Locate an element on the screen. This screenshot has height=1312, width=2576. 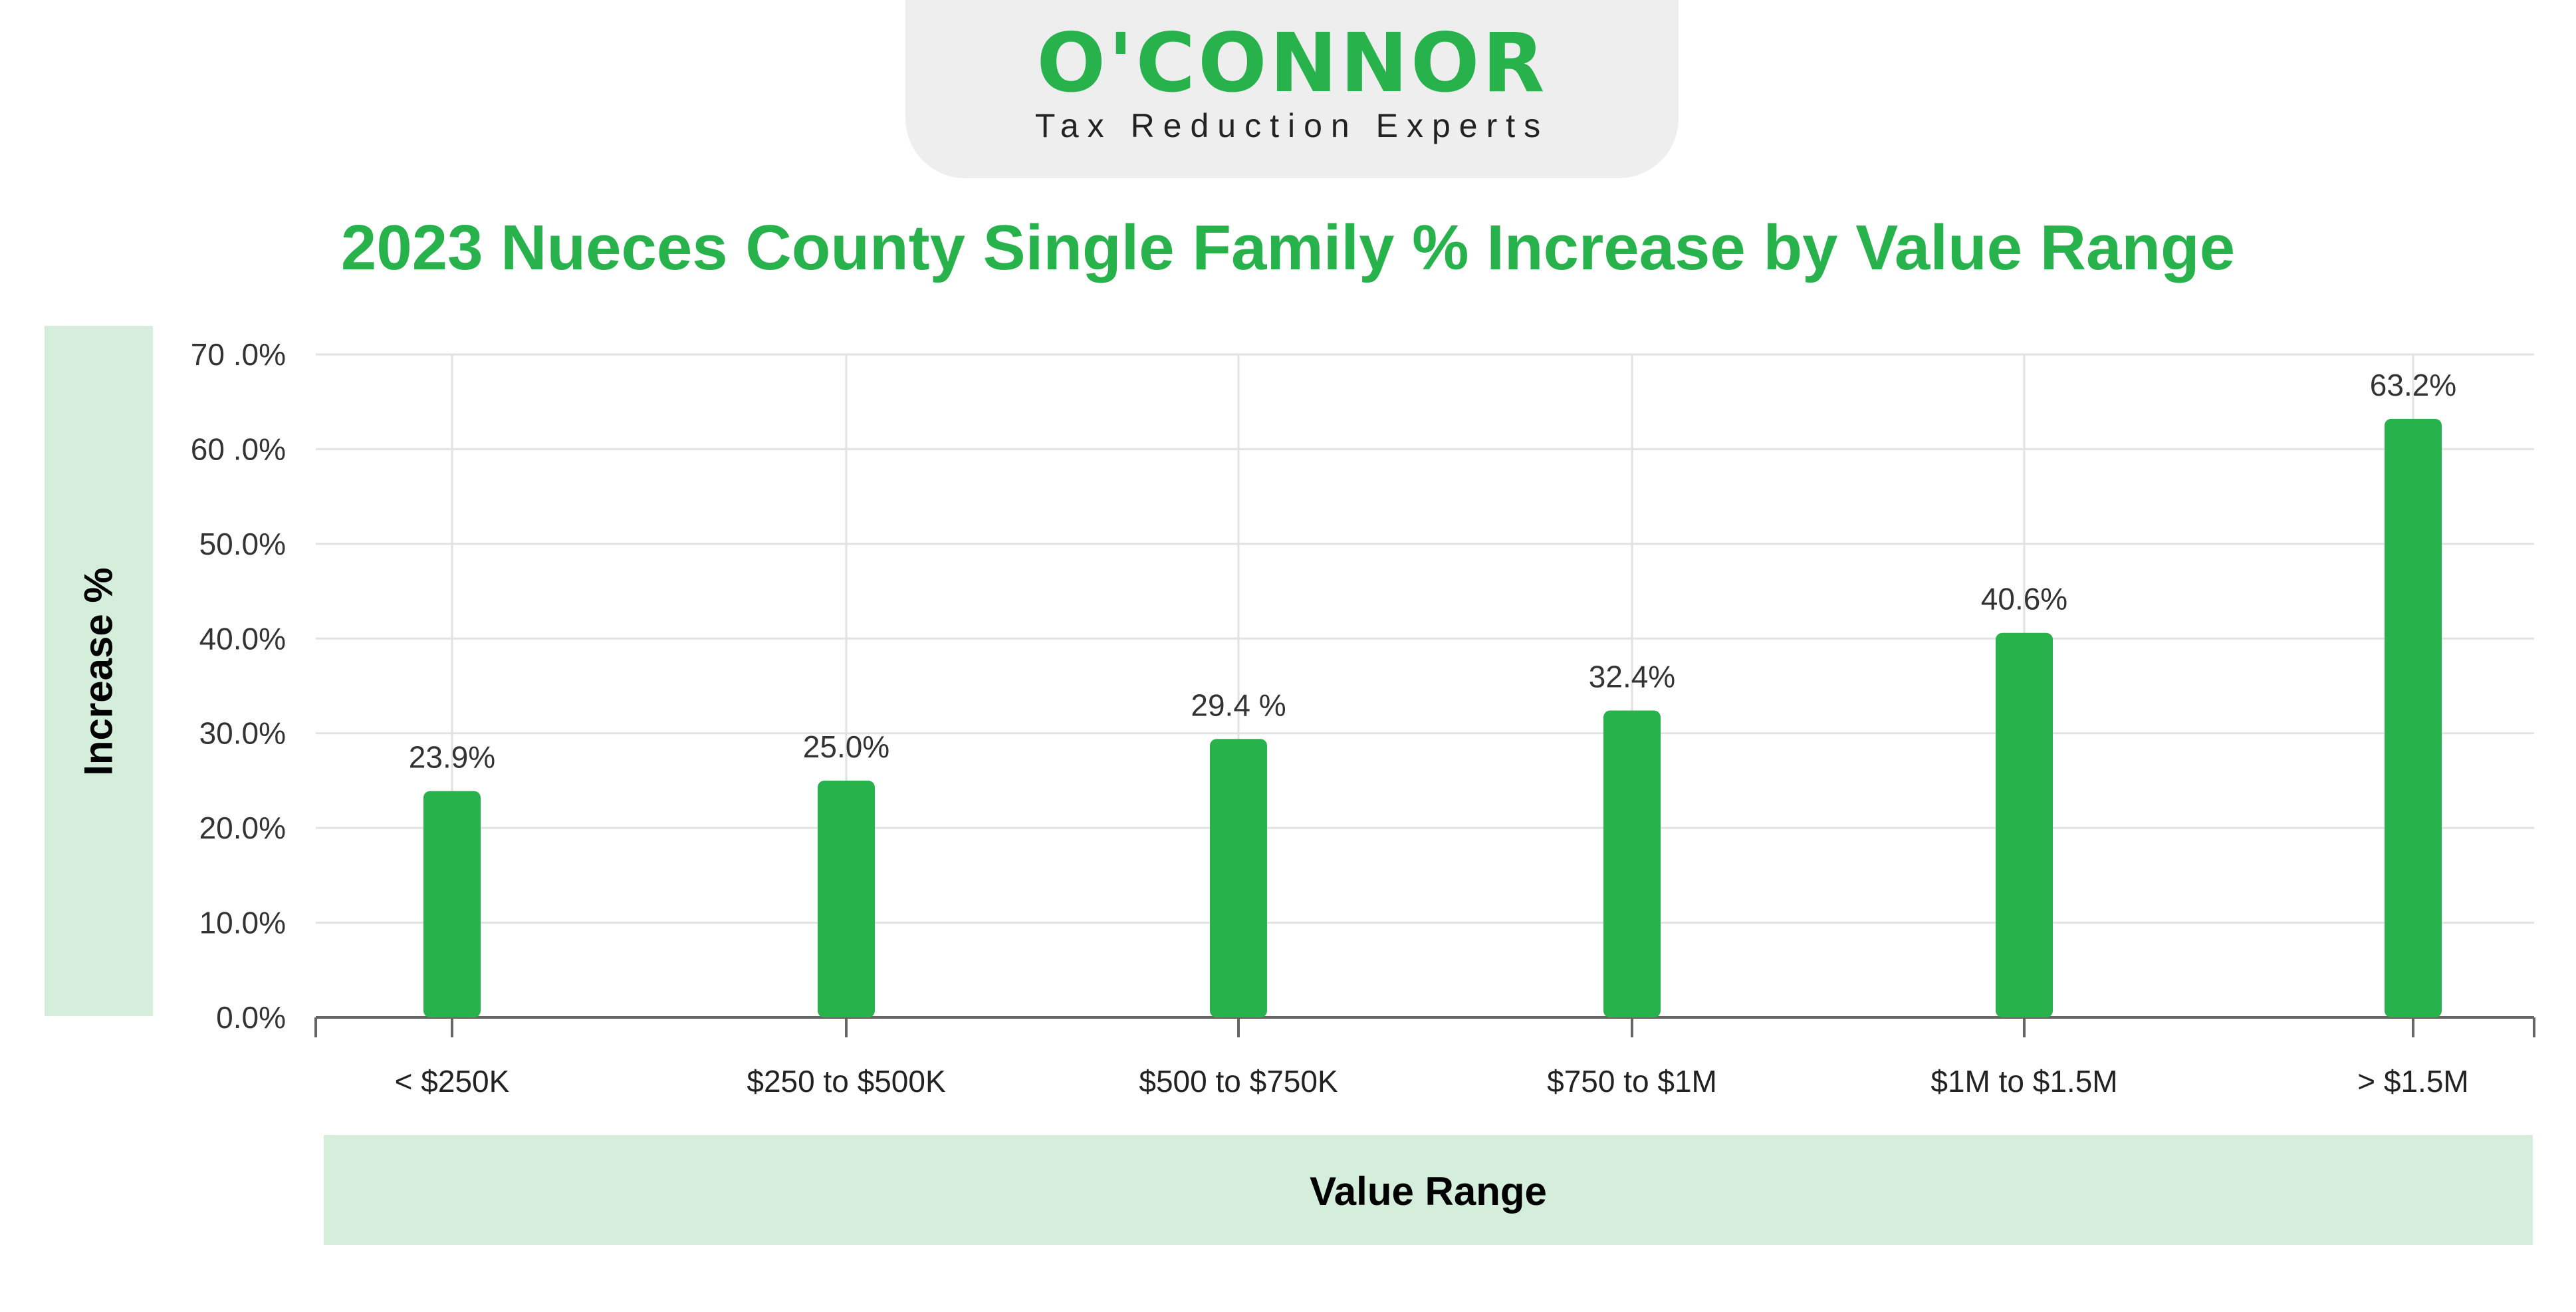
logo-tagline: Tax Reduction Experts is located at coordinates (1292, 125).